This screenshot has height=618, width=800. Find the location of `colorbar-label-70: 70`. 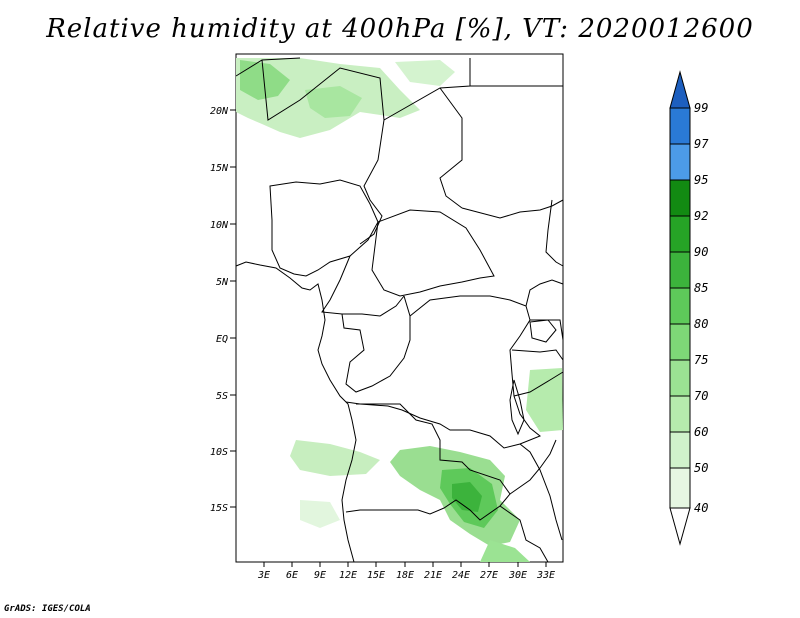

colorbar-label-70: 70 is located at coordinates (701, 396).